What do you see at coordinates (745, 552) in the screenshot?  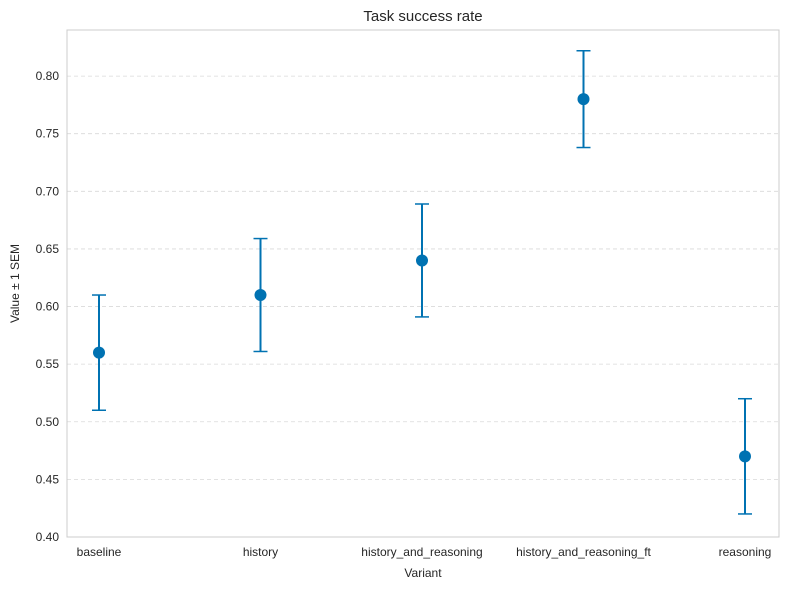 I see `x-tick-label: reasoning` at bounding box center [745, 552].